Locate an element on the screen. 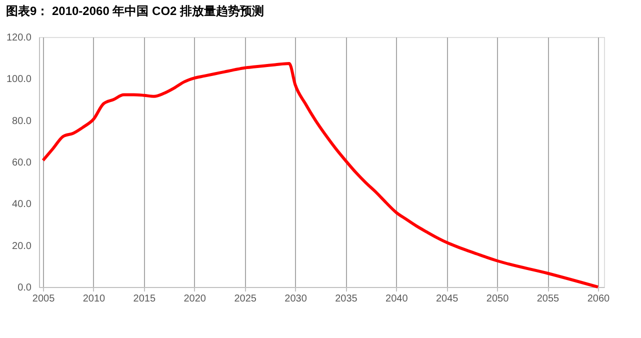  x-tick-label: 2020 is located at coordinates (195, 299).